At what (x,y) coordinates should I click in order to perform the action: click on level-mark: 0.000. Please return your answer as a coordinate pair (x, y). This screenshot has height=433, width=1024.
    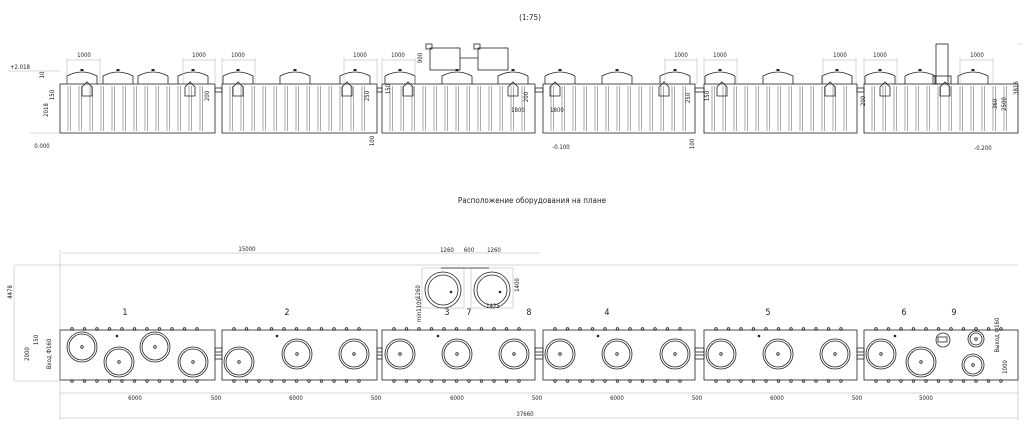
    Looking at the image, I should click on (42, 146).